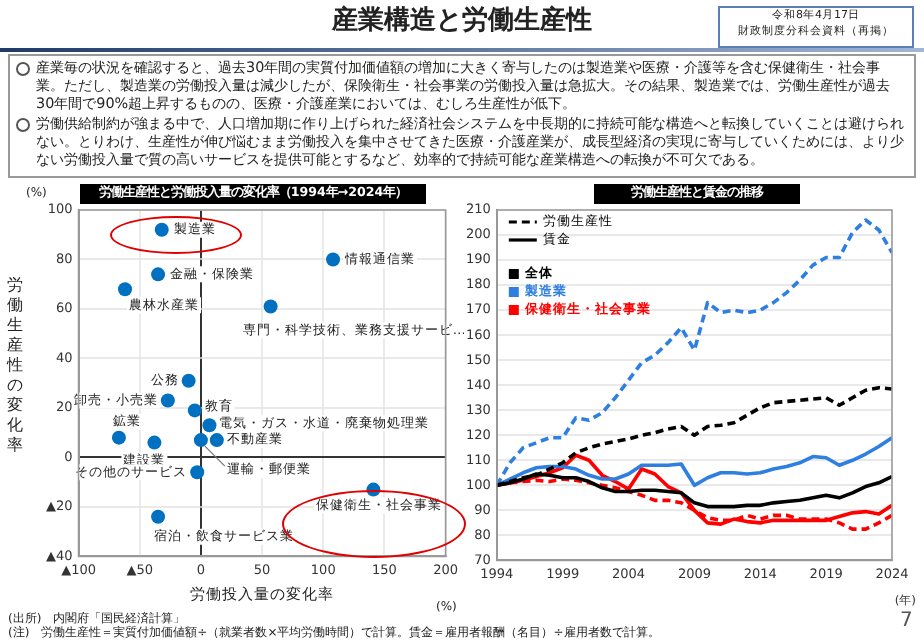 The width and height of the screenshot is (924, 640). What do you see at coordinates (462, 21) in the screenshot?
I see `text: 産業構造と労働生産性` at bounding box center [462, 21].